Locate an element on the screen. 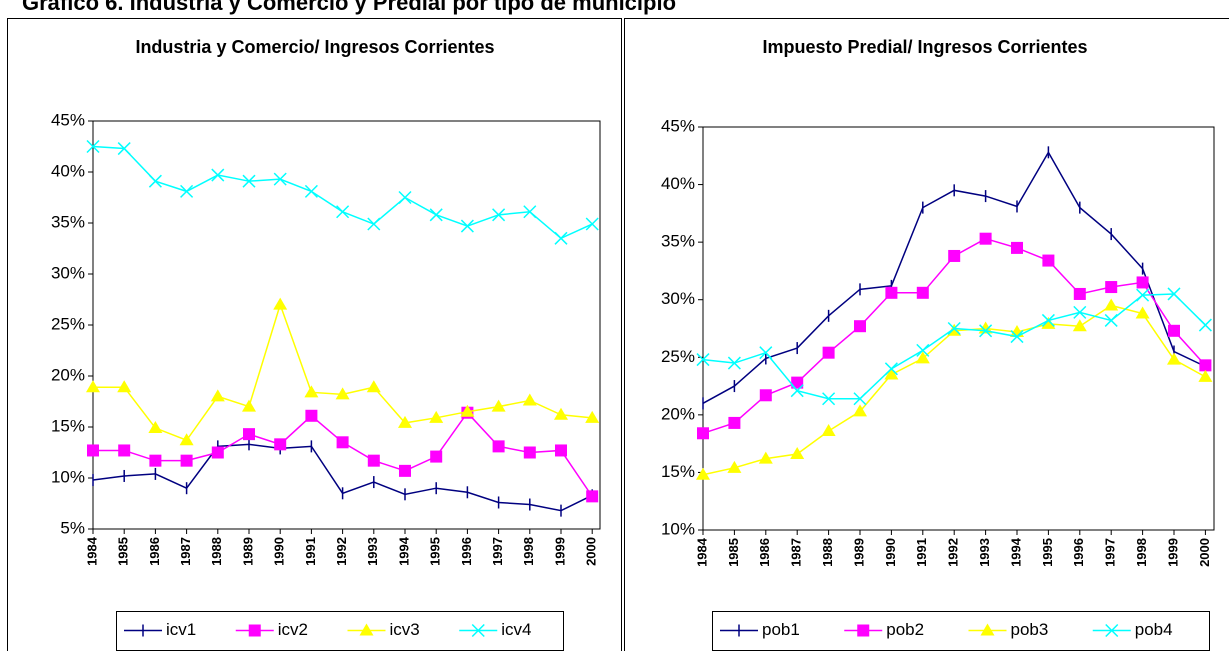 The image size is (1229, 656). y-tick-label: 15% is located at coordinates (68, 425).